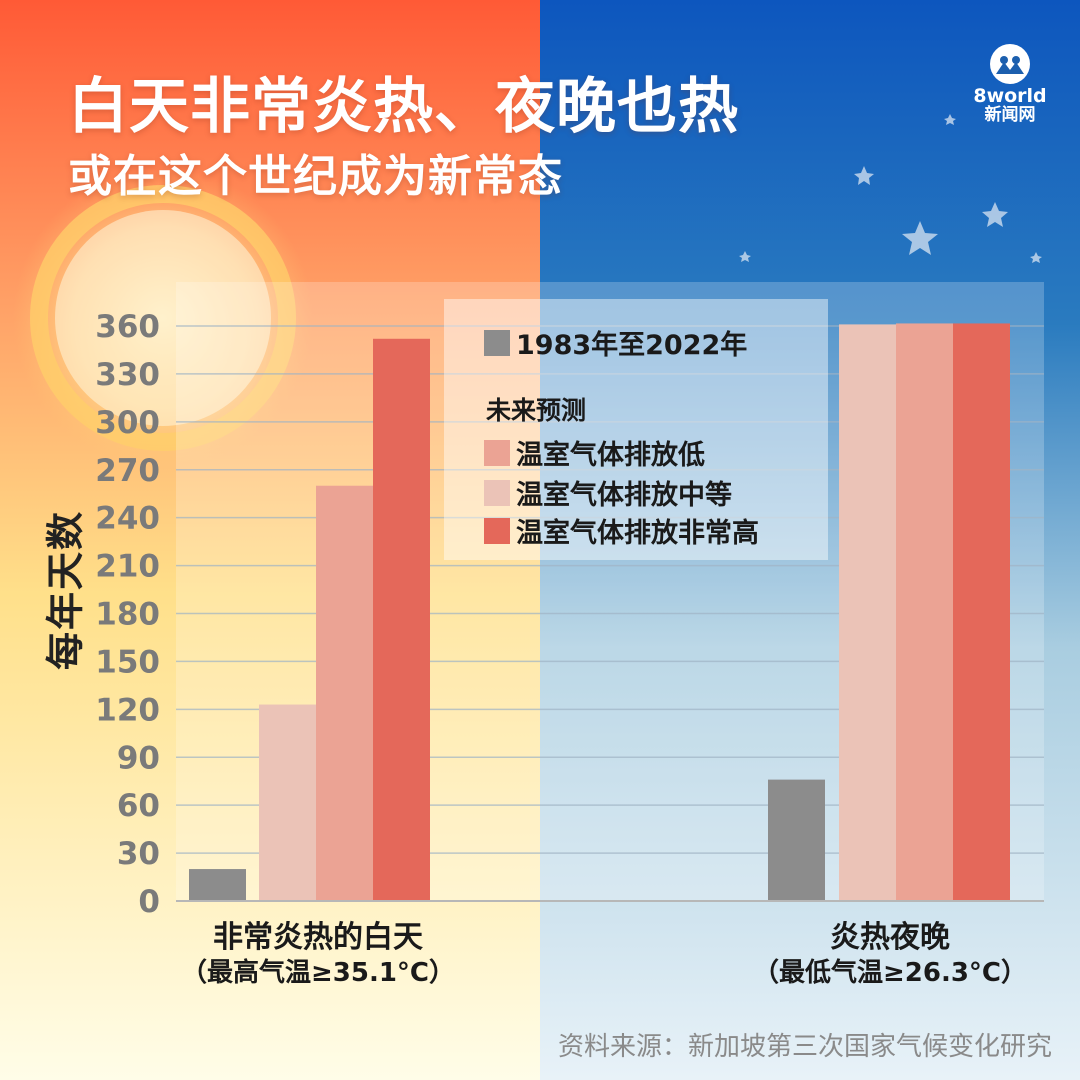 The width and height of the screenshot is (1080, 1080). What do you see at coordinates (536, 410) in the screenshot?
I see `legend-future-heading: 未来预测` at bounding box center [536, 410].